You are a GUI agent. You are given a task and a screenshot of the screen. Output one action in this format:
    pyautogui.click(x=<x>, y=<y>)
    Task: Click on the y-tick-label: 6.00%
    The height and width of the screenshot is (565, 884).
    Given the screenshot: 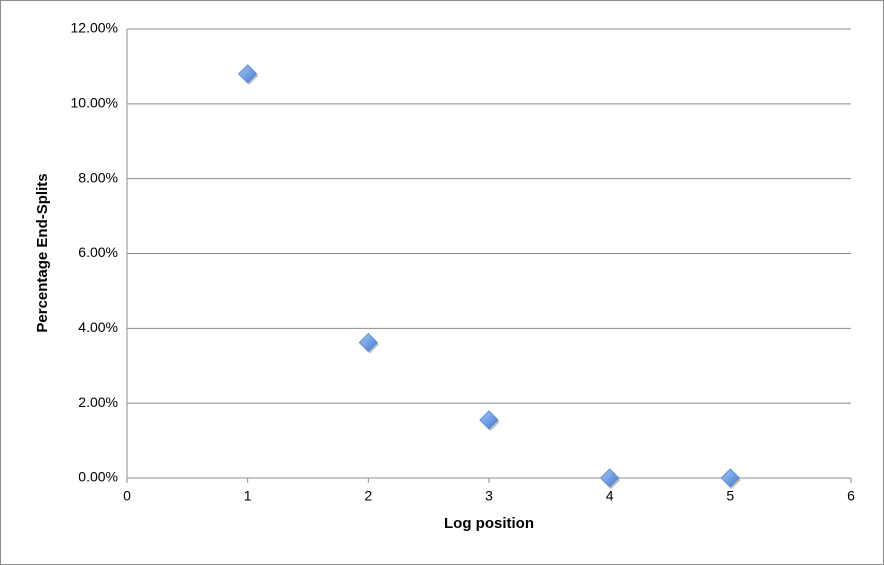 What is the action you would take?
    pyautogui.click(x=98, y=252)
    